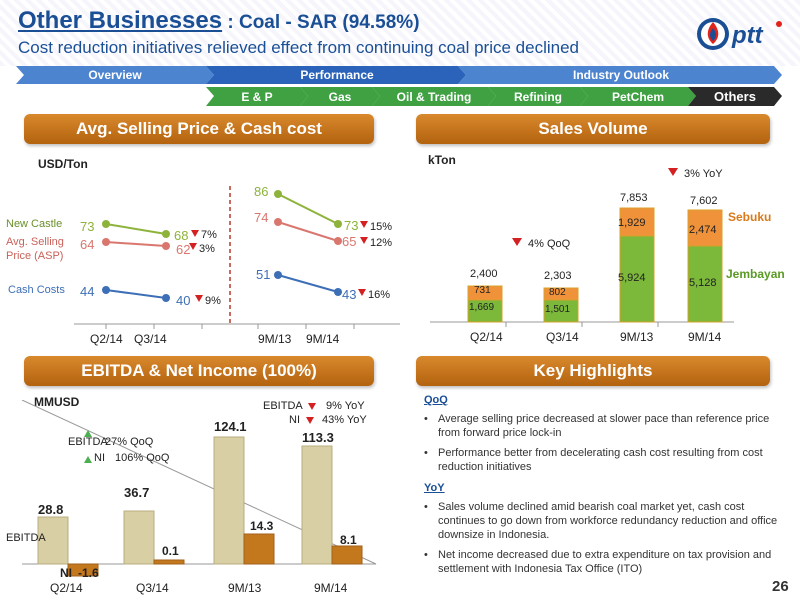  Describe the element at coordinates (152, 588) in the screenshot. I see `ebitda-cat-q3: Q3/14` at that location.